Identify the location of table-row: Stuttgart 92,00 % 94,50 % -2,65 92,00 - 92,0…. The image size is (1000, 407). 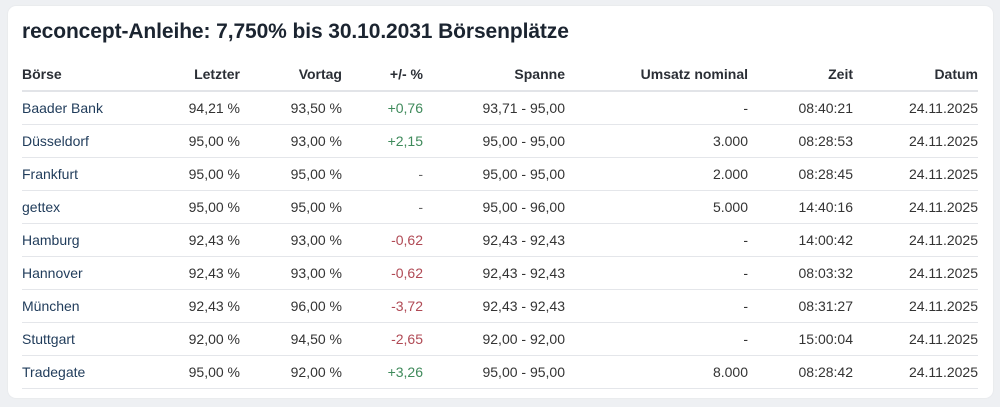
(500, 339).